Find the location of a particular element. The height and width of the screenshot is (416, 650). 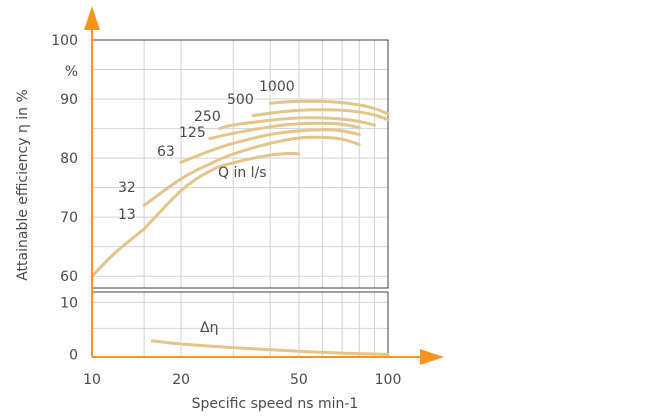

series-label-delta-eta: Δη is located at coordinates (209, 328).